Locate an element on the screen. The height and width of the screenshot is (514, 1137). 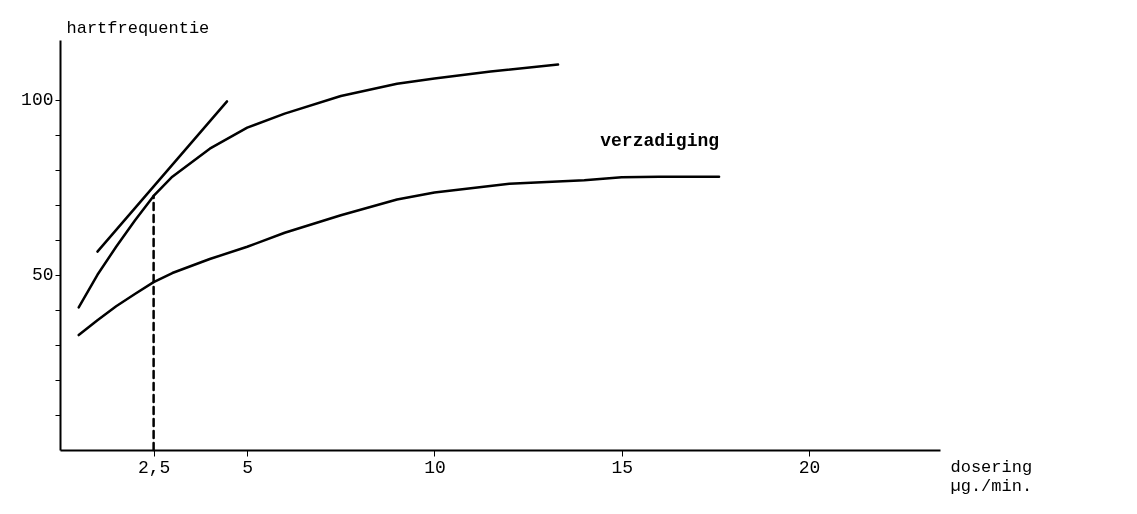
y-tick-label: 100 is located at coordinates (37, 100).